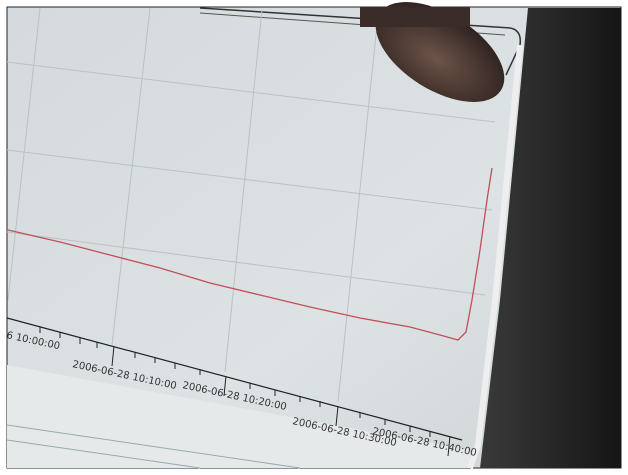 This screenshot has height=475, width=628. What do you see at coordinates (495, 256) in the screenshot?
I see `screen-edge` at bounding box center [495, 256].